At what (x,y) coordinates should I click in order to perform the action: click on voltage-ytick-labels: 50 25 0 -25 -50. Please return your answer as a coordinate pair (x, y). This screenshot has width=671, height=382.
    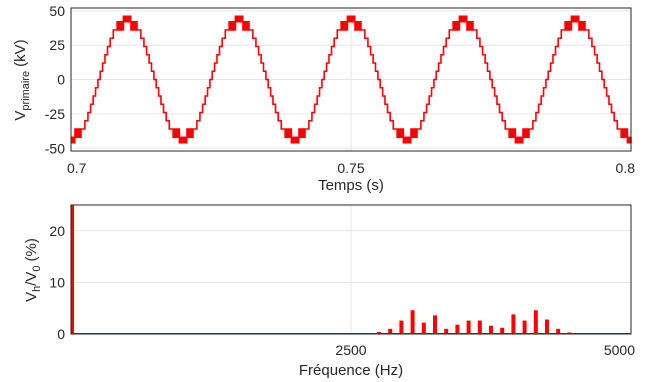
    Looking at the image, I should click on (55, 80).